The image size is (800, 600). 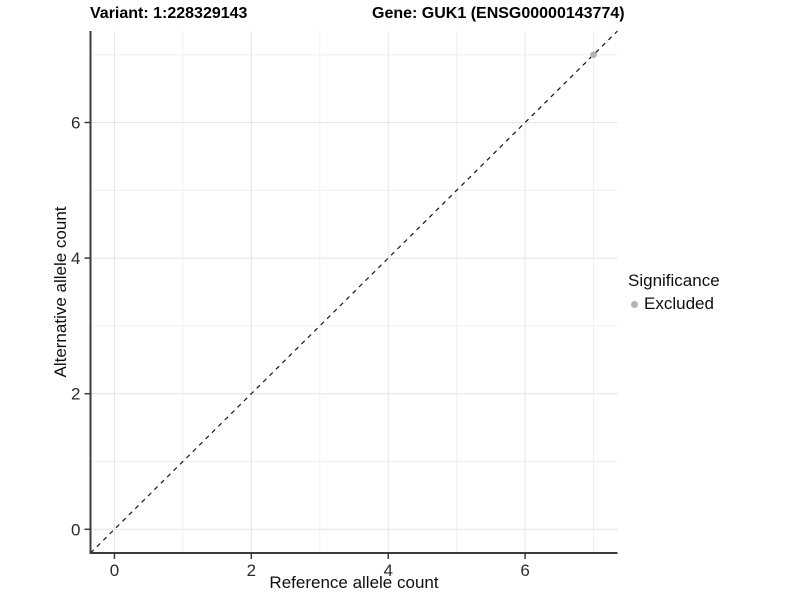 I want to click on variant-title: Variant: 1:228329143, so click(x=169, y=13).